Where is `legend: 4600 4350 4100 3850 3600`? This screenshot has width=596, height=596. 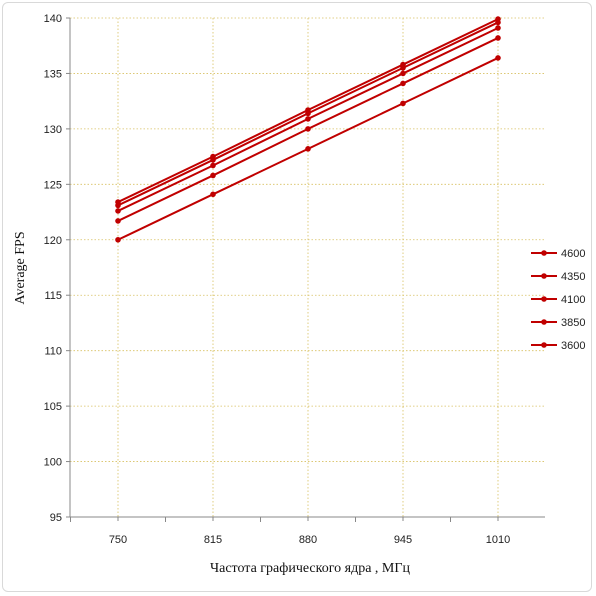
legend: 4600 4350 4100 3850 3600 is located at coordinates (558, 300).